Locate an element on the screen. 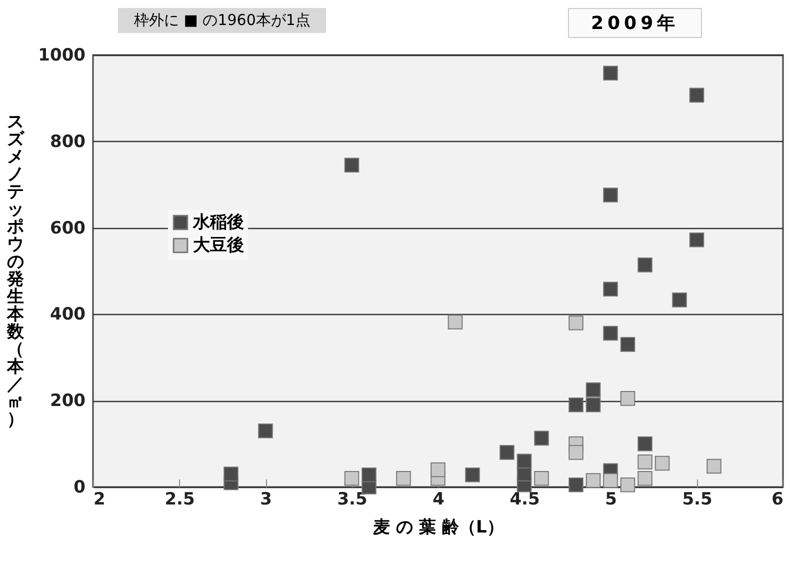  x-tick-label: 5.5 is located at coordinates (697, 500).